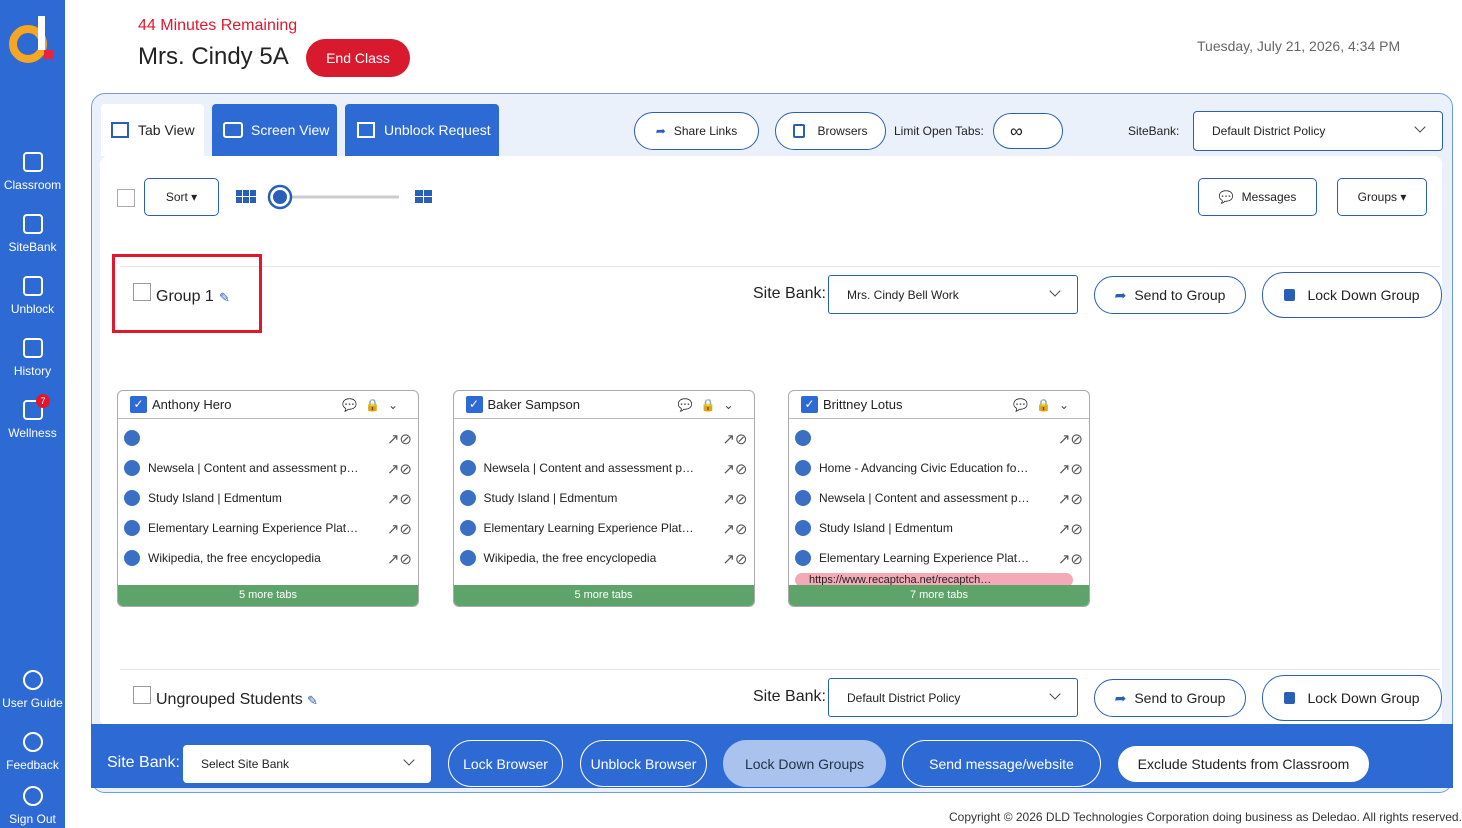 The image size is (1462, 828). Describe the element at coordinates (830, 131) in the screenshot. I see `browsers-button: Browsers` at that location.